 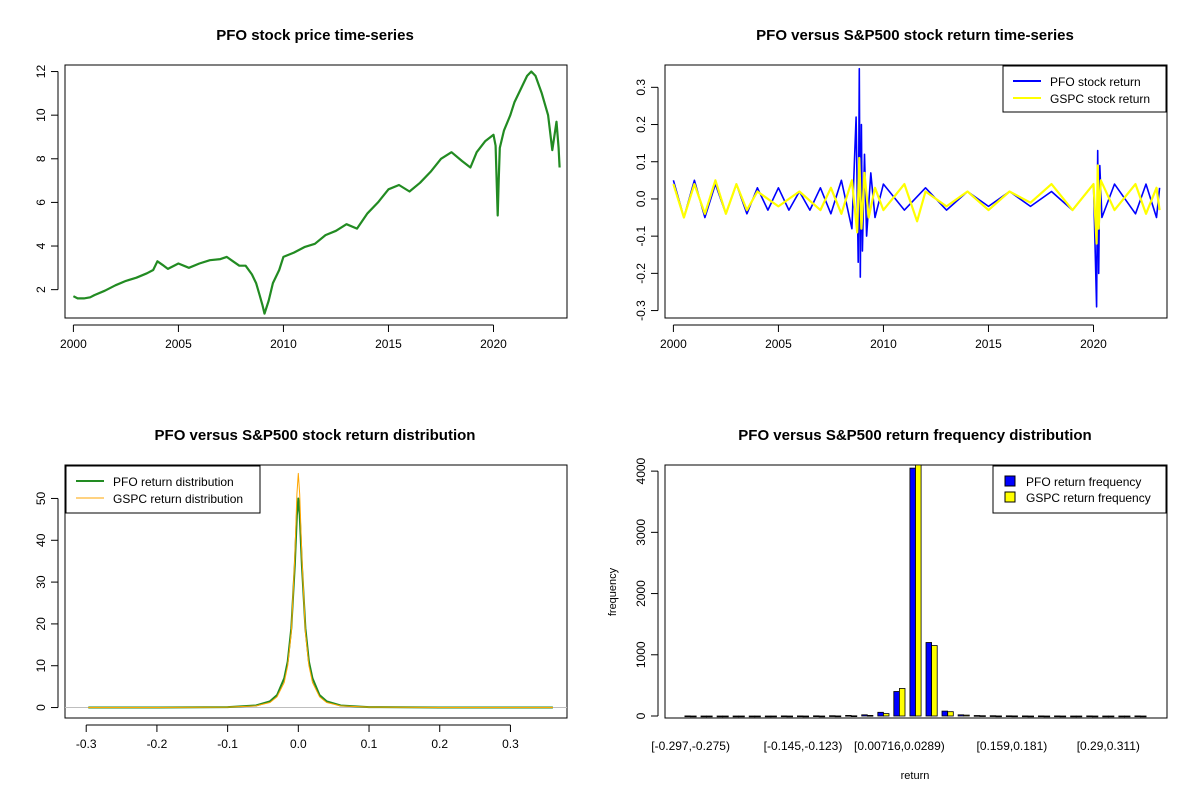 I want to click on density-legend-label-gspc: GSPC return distribution, so click(x=178, y=499).